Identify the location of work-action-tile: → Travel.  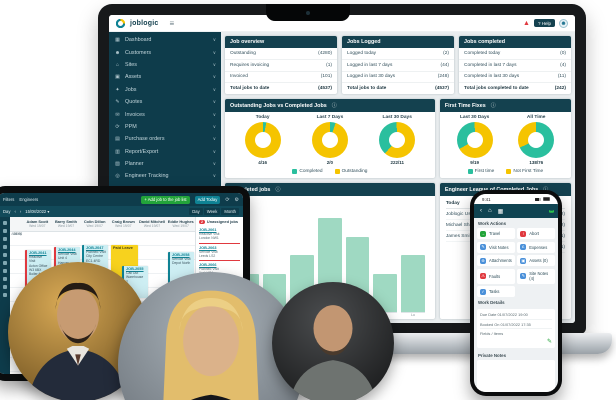
(496, 233).